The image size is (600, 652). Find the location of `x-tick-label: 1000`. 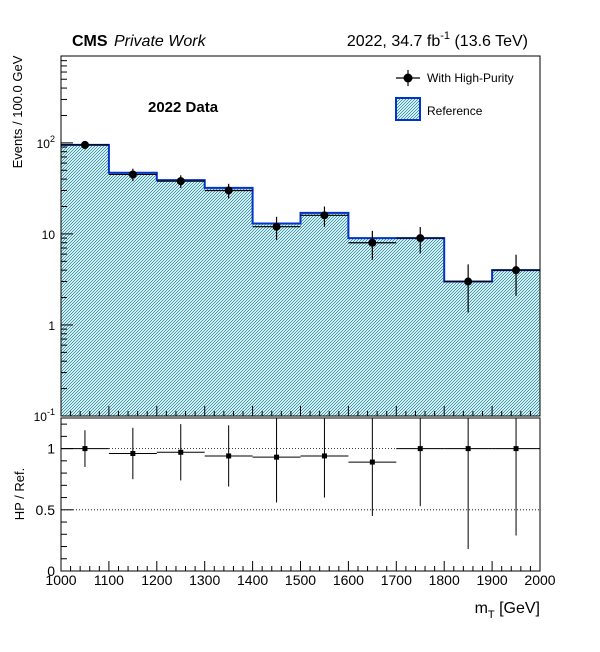

x-tick-label: 1000 is located at coordinates (60, 580).